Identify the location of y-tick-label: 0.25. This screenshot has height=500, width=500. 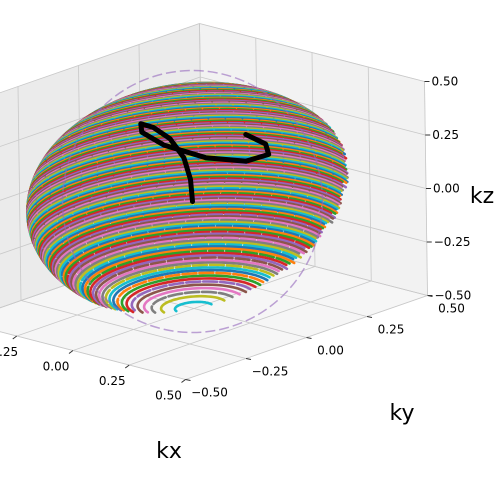
(391, 330).